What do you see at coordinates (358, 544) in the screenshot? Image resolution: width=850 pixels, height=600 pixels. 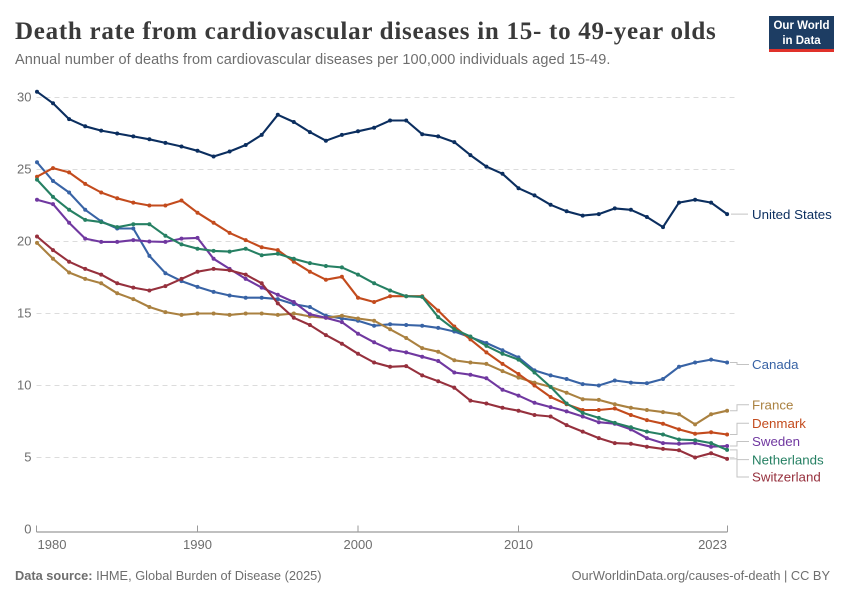 I see `svg-text: 2000` at bounding box center [358, 544].